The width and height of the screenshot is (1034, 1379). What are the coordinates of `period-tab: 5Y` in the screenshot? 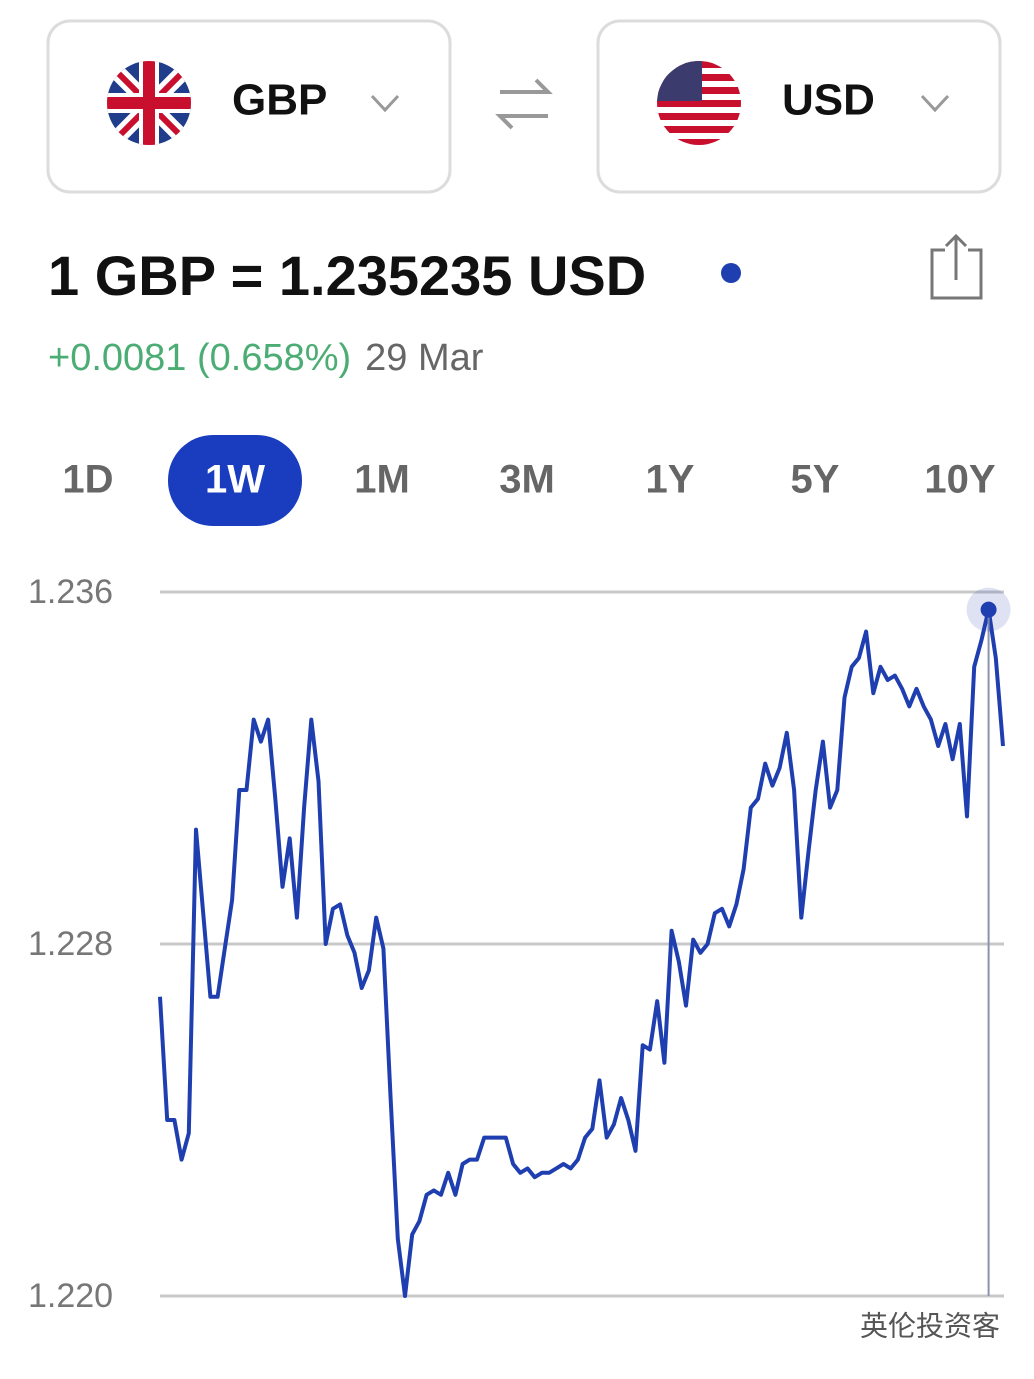 It's located at (815, 480).